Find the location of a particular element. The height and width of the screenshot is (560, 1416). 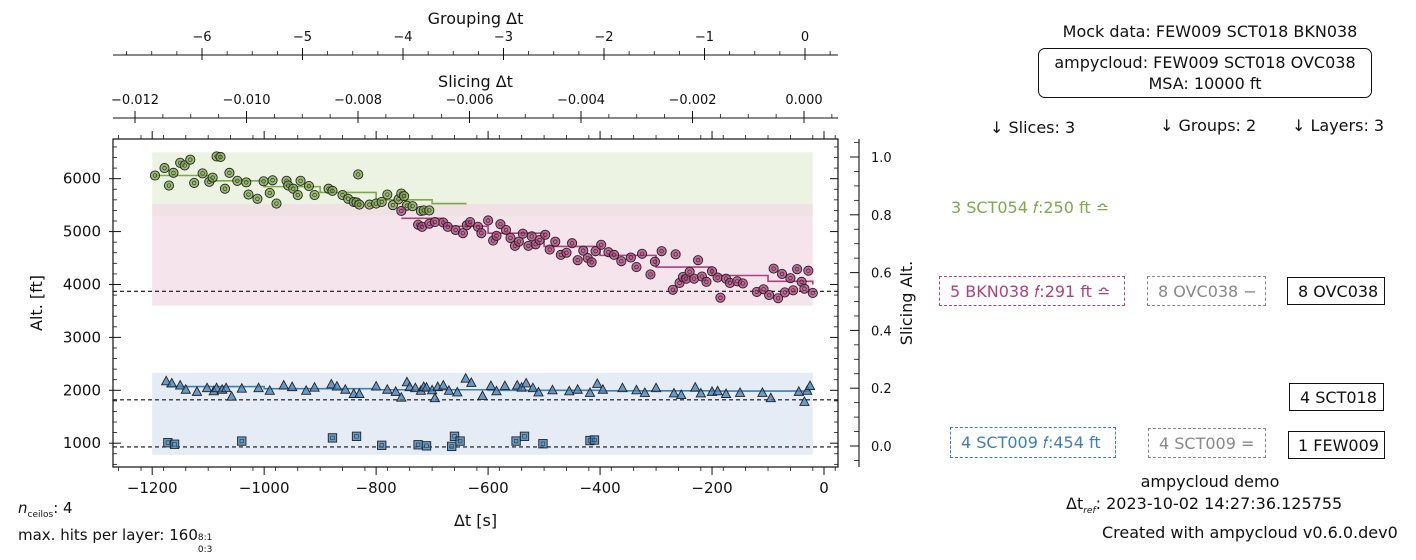

right-axis-label: Slicing Alt. is located at coordinates (906, 303).